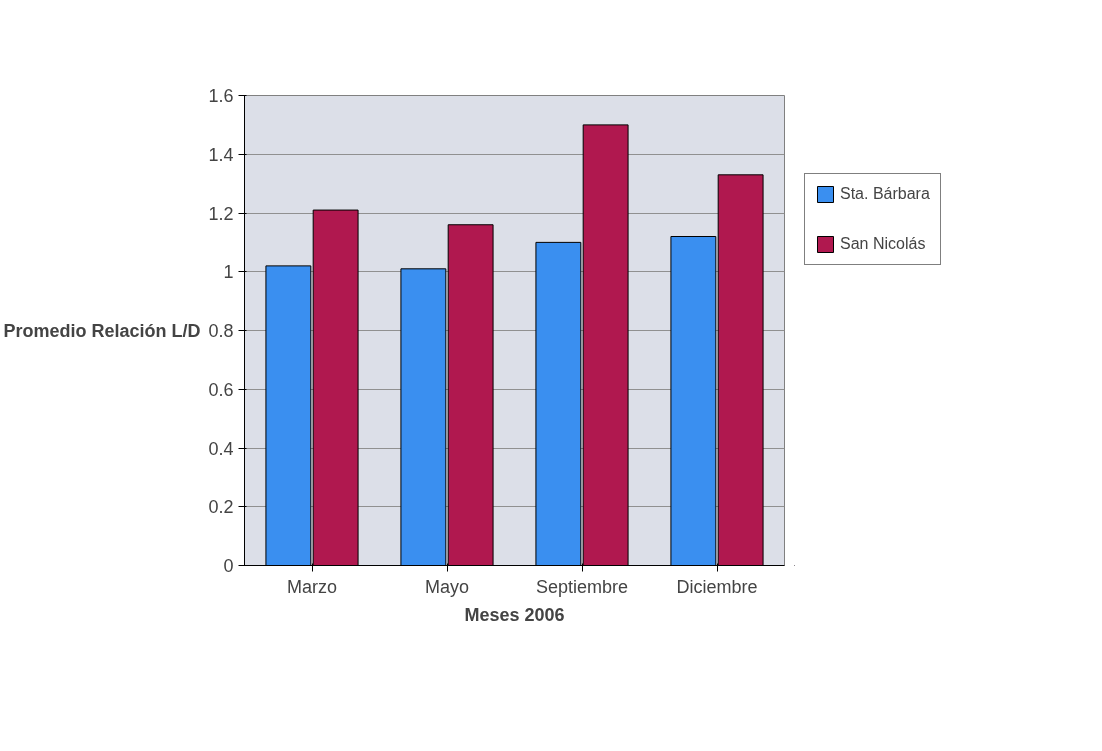  I want to click on x-tick-label: Septiembre, so click(582, 586).